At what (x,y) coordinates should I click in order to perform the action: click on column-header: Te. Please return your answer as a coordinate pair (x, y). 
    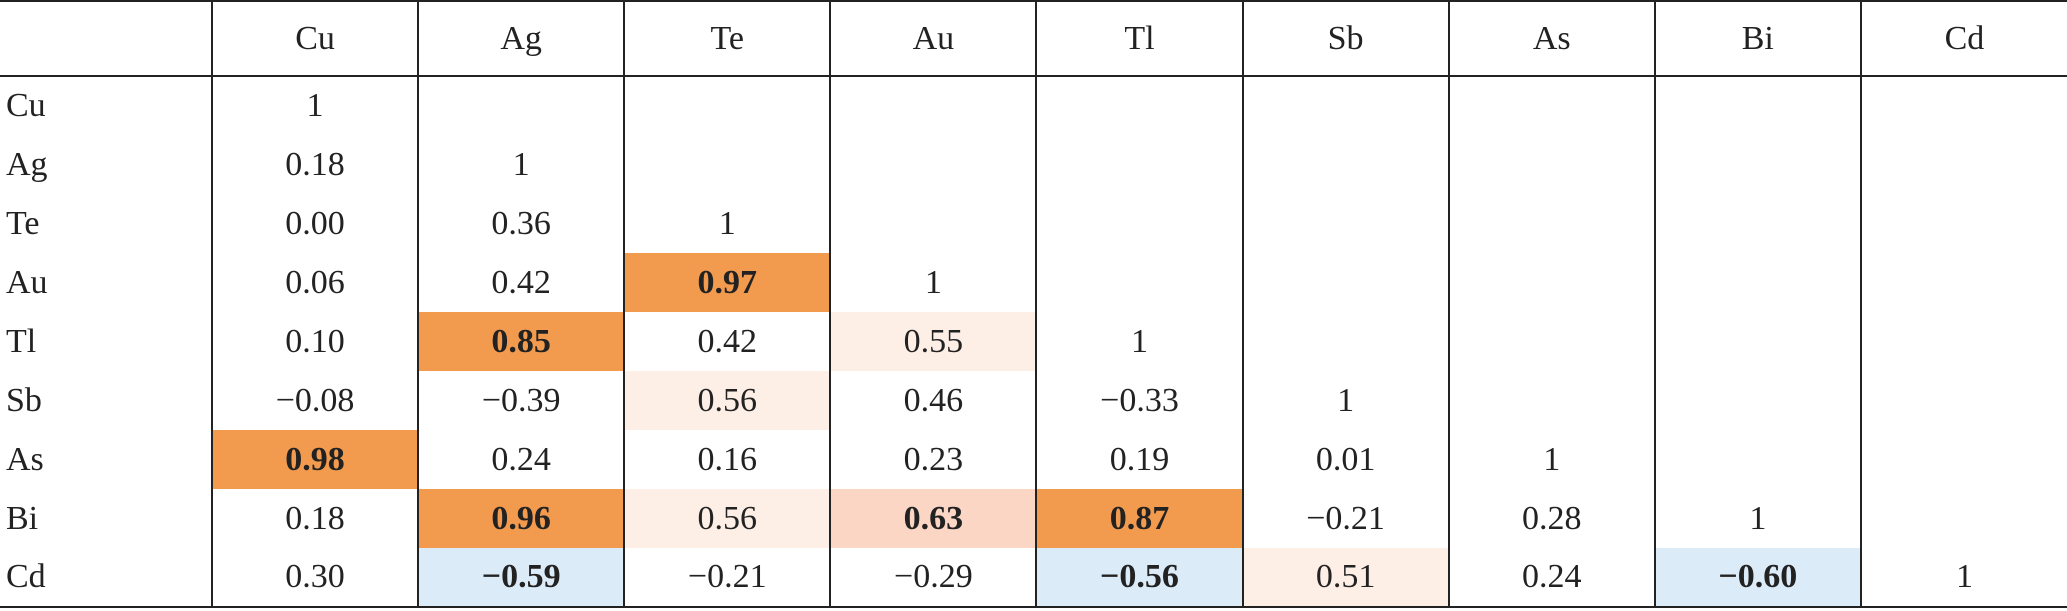
    Looking at the image, I should click on (727, 38).